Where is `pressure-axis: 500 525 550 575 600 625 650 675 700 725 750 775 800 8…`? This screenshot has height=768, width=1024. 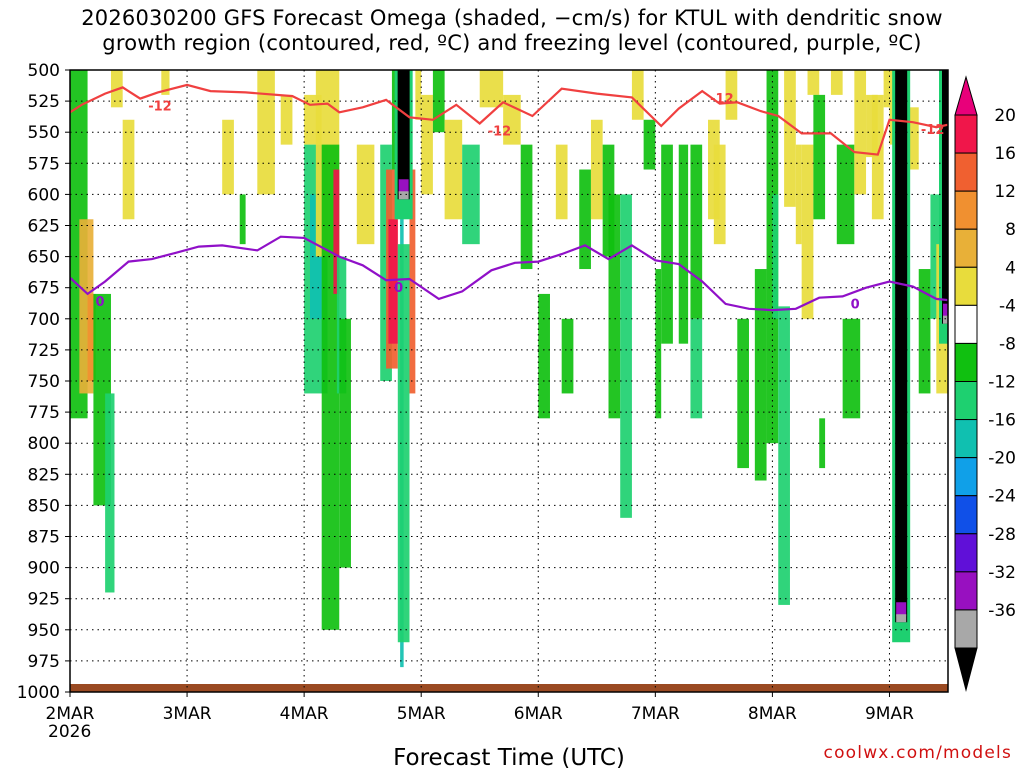 pressure-axis: 500 525 550 575 600 625 650 675 700 725 750 775 800 8… is located at coordinates (43, 382).